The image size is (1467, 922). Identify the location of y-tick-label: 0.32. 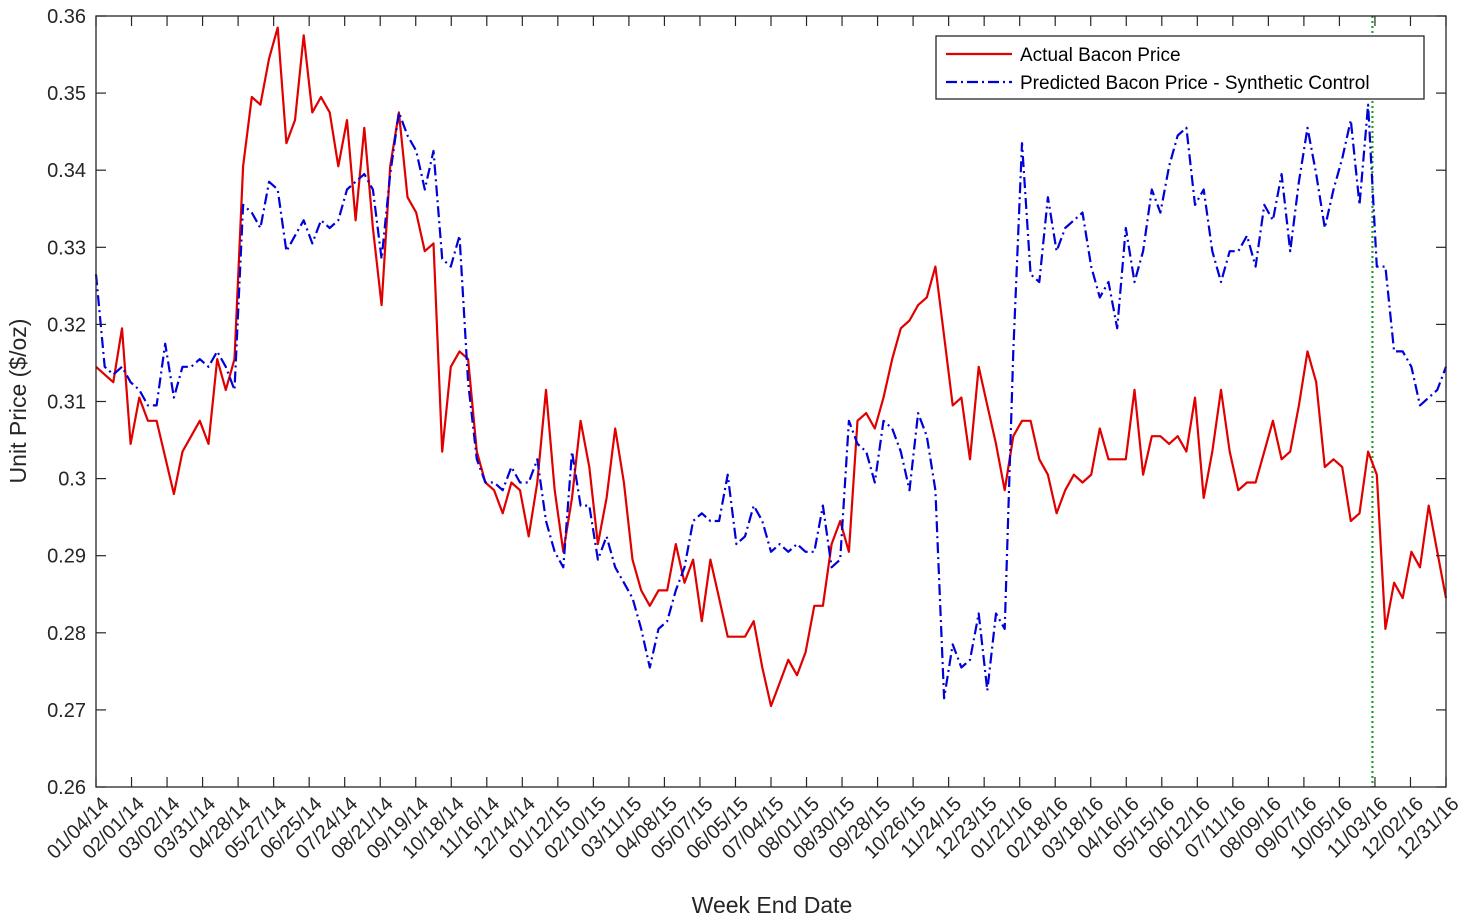
(66, 325).